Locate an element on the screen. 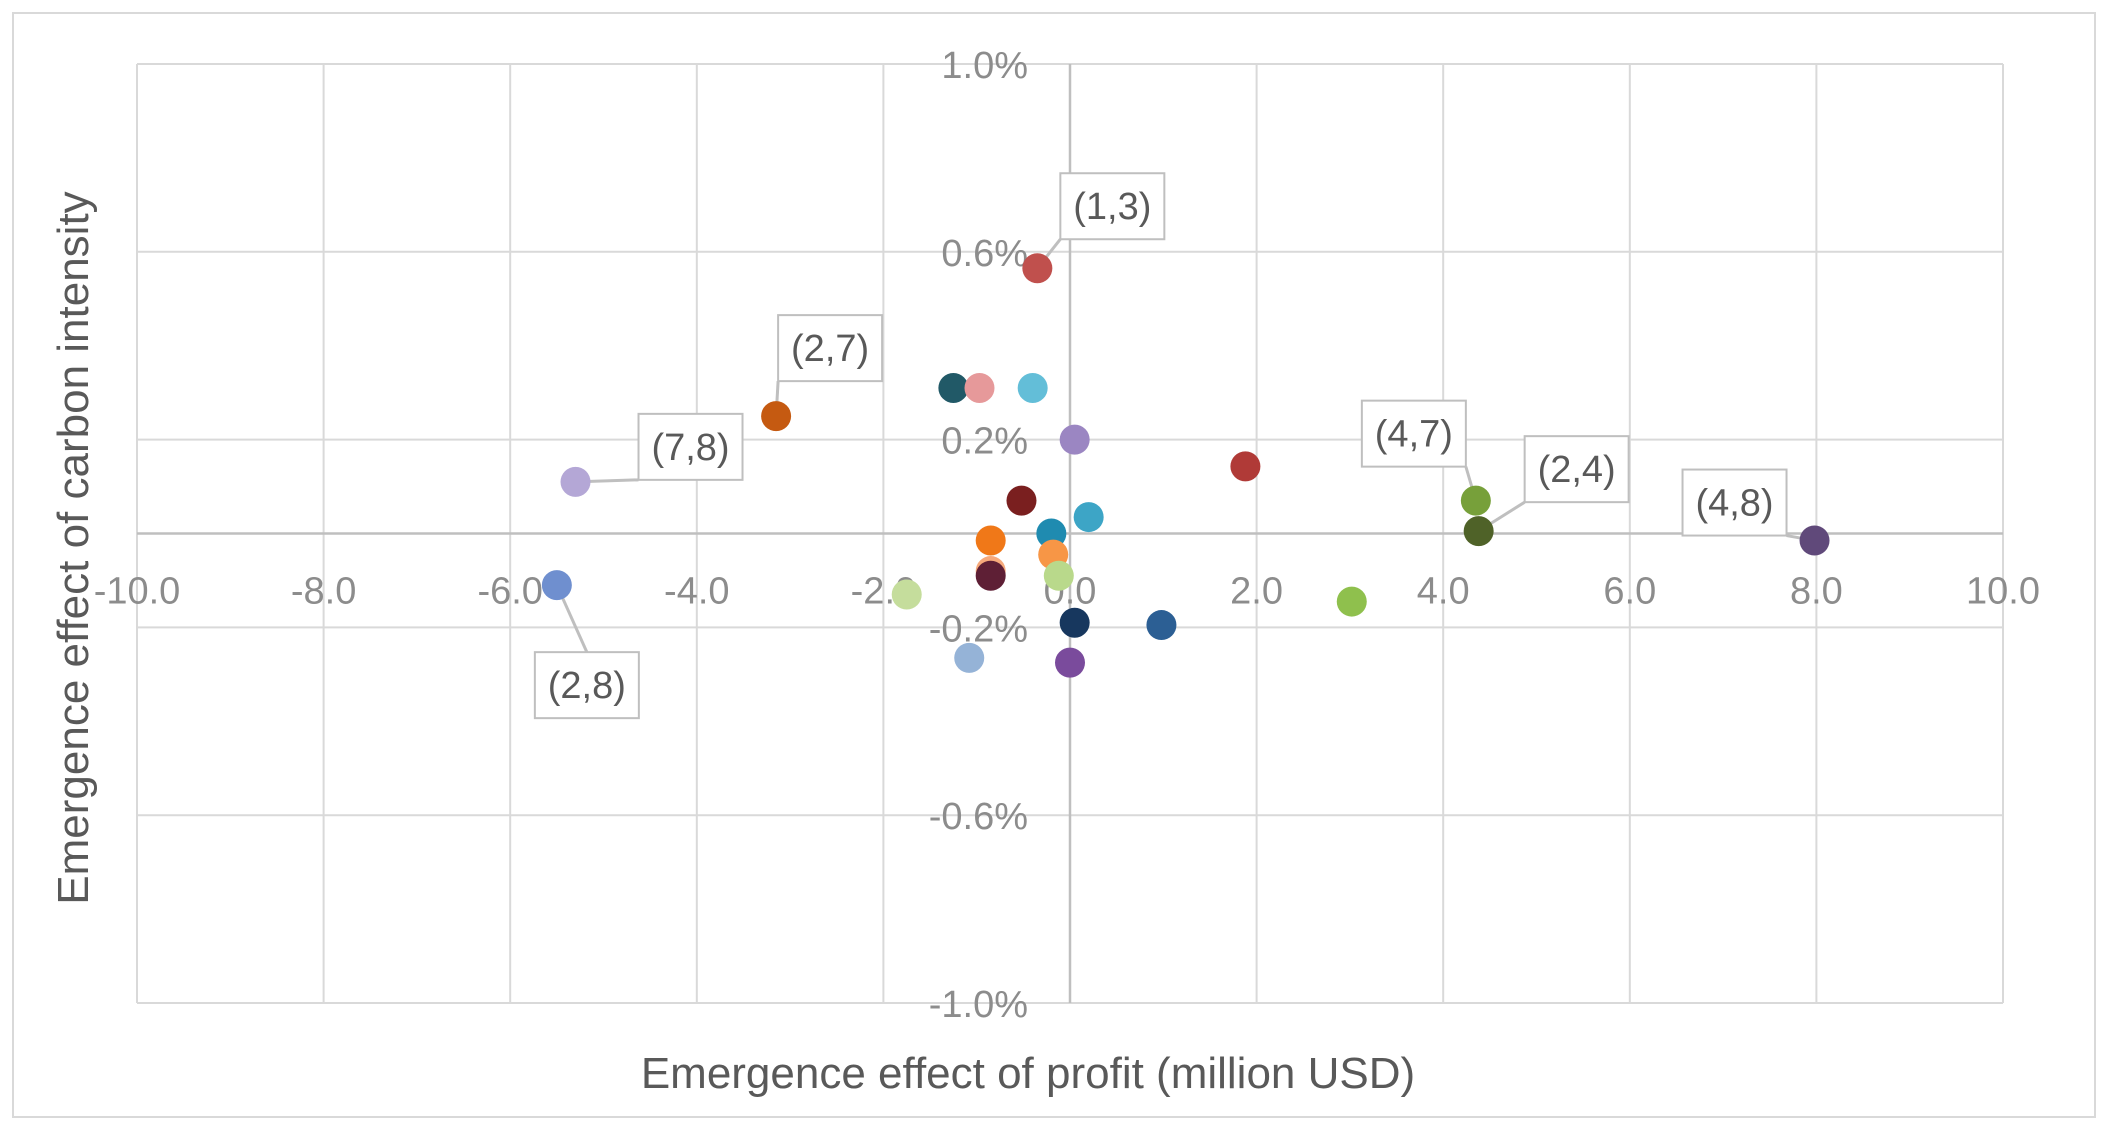 The height and width of the screenshot is (1133, 2108). y-tick-label: -1.0% is located at coordinates (978, 1005).